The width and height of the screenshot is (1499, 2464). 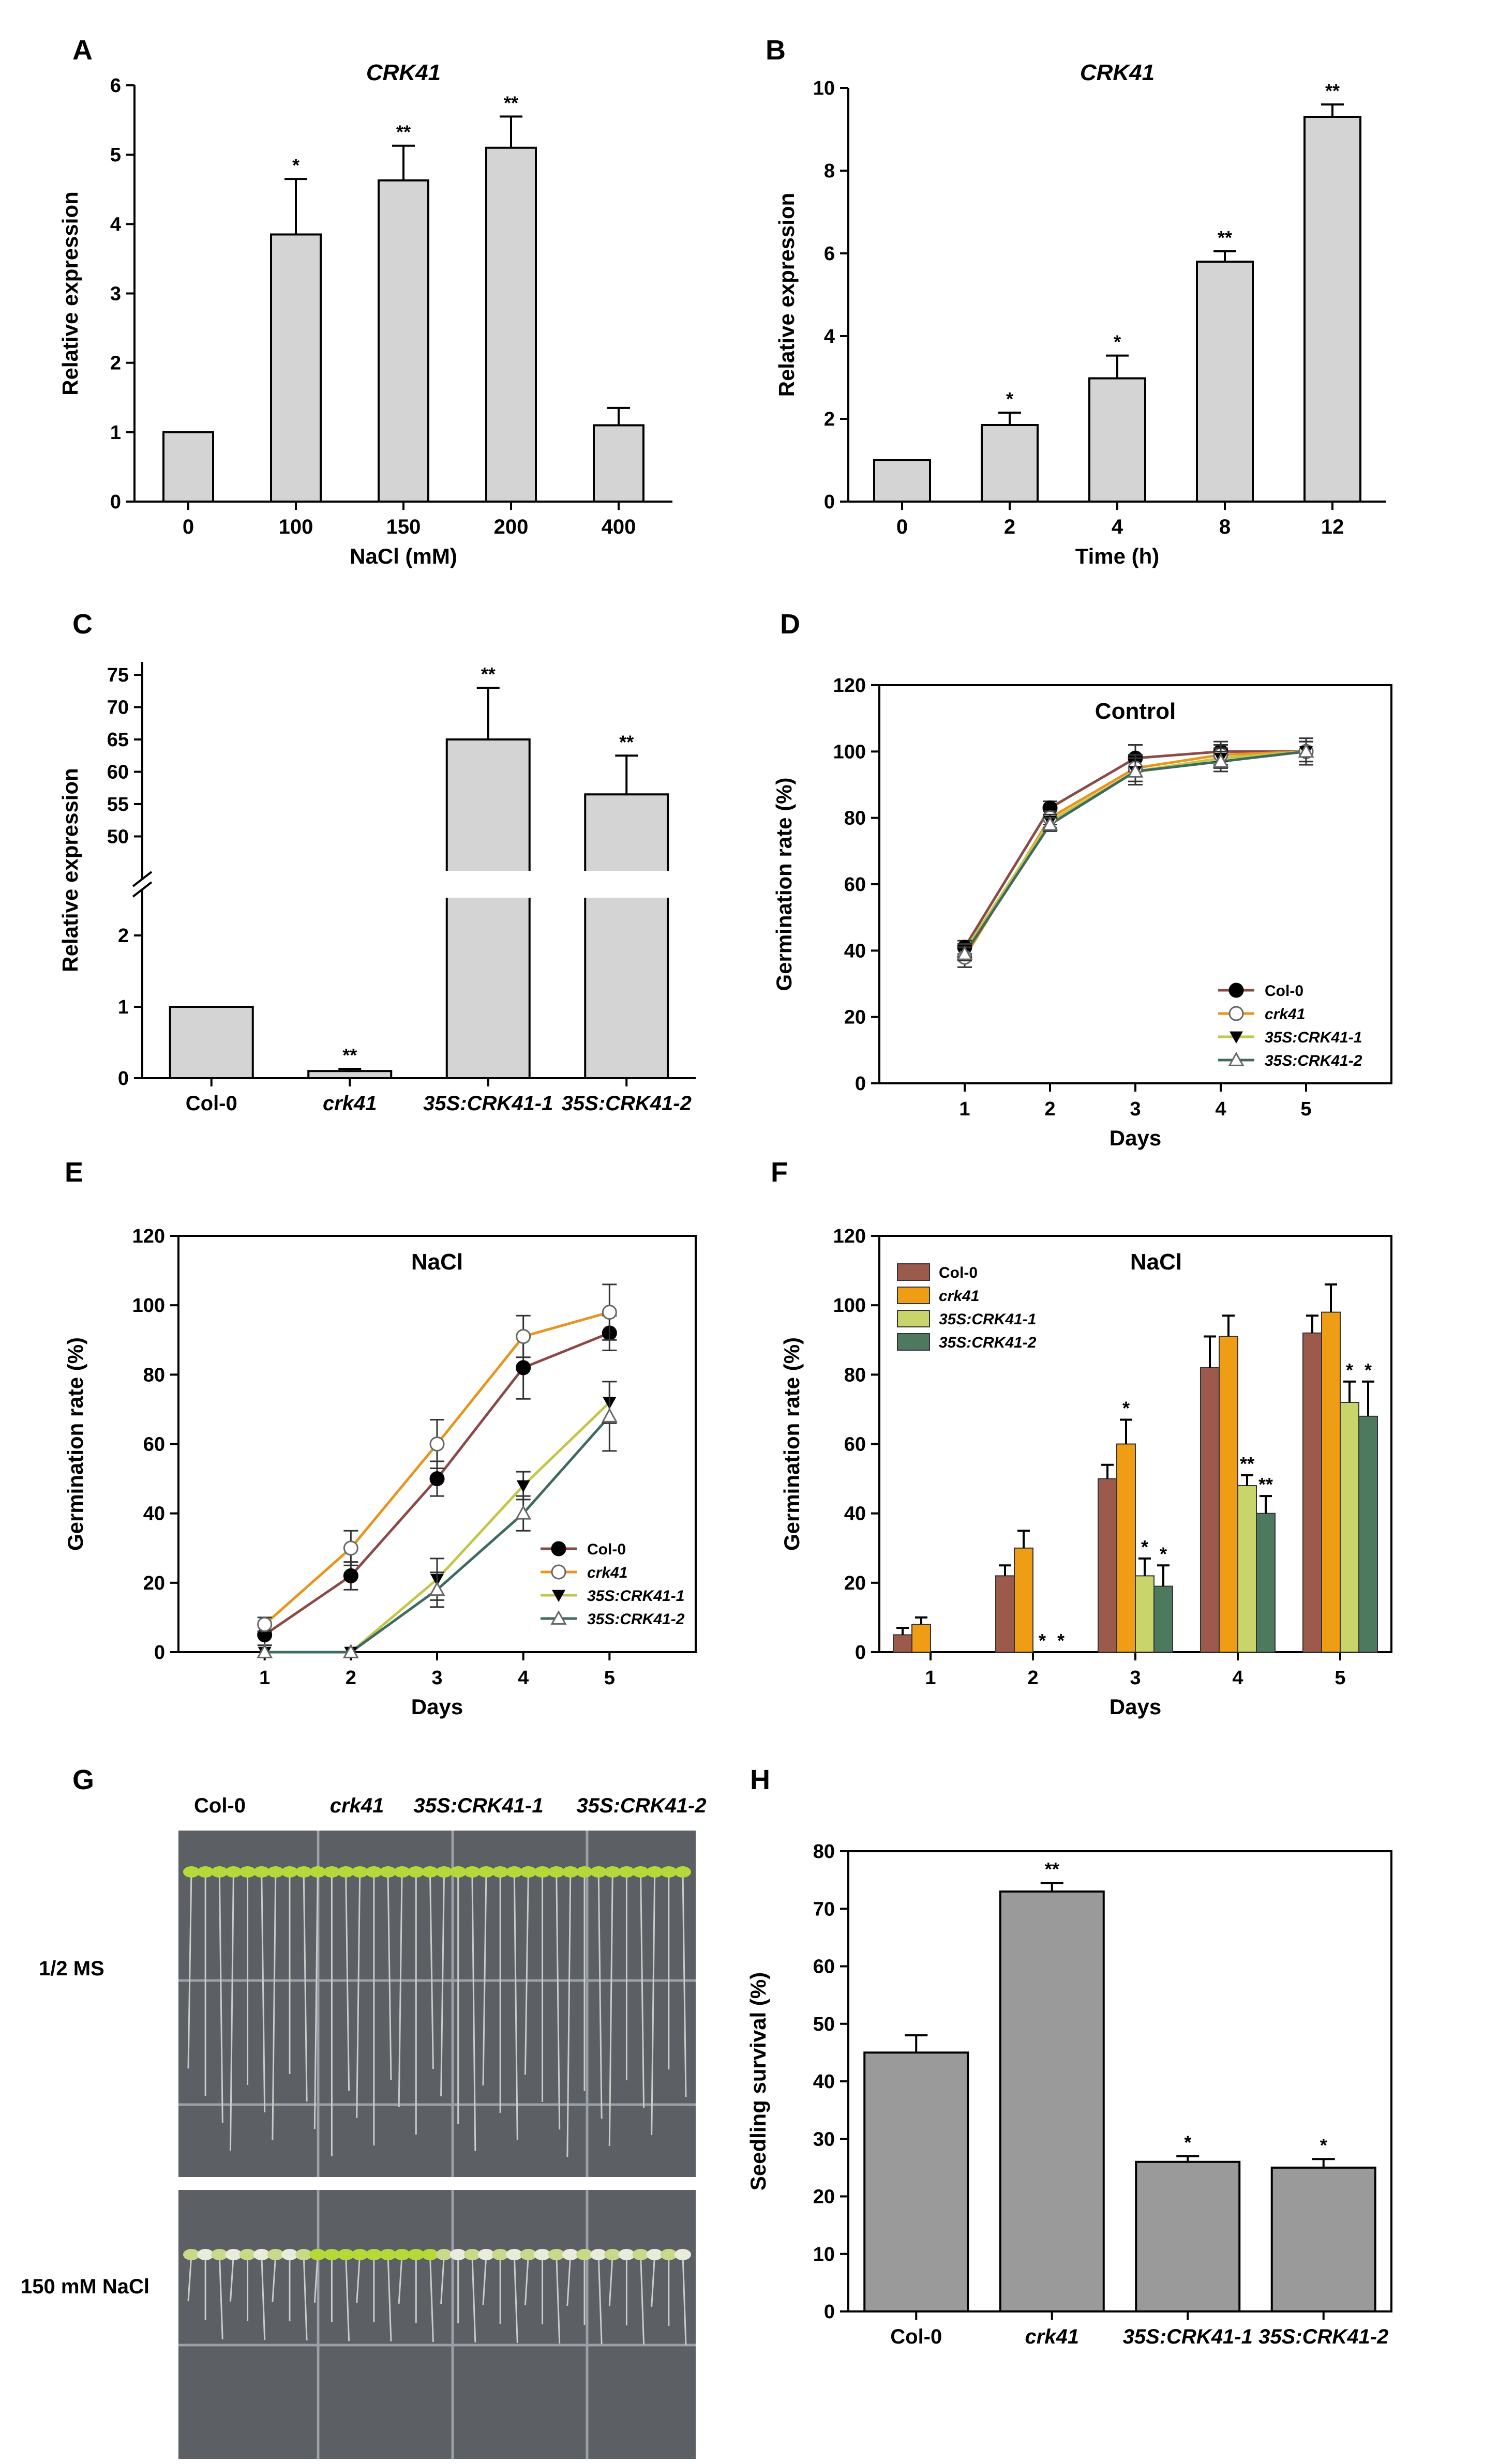 I want to click on x-tick-label: Col-0, so click(x=212, y=1103).